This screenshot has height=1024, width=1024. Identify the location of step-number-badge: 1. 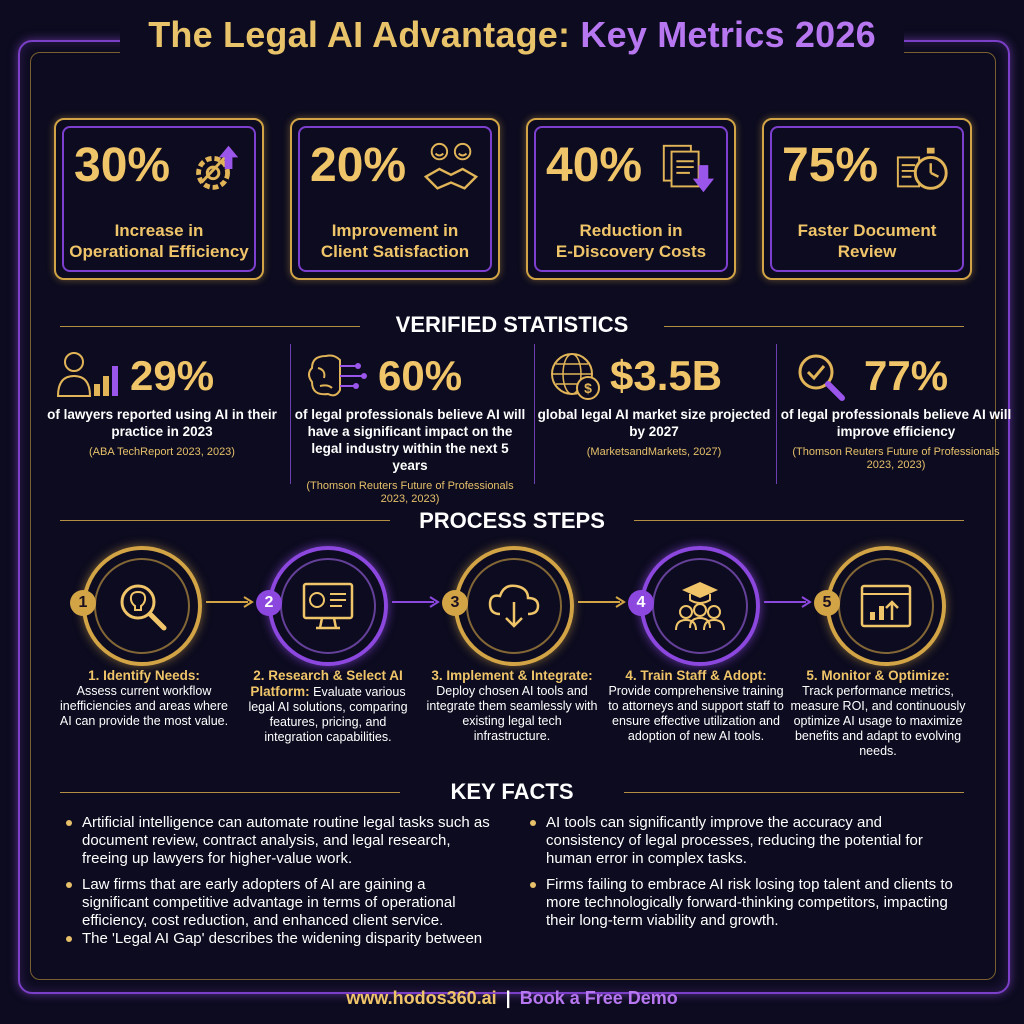
(83, 603).